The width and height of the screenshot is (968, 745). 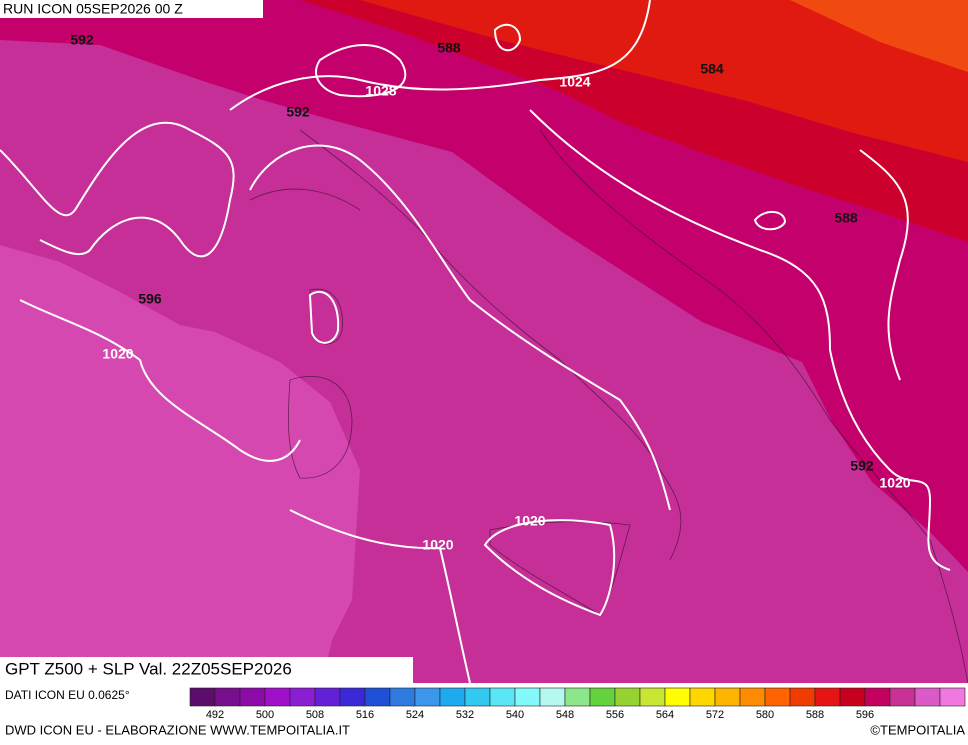 I want to click on colorbar-label: 524, so click(x=415, y=715).